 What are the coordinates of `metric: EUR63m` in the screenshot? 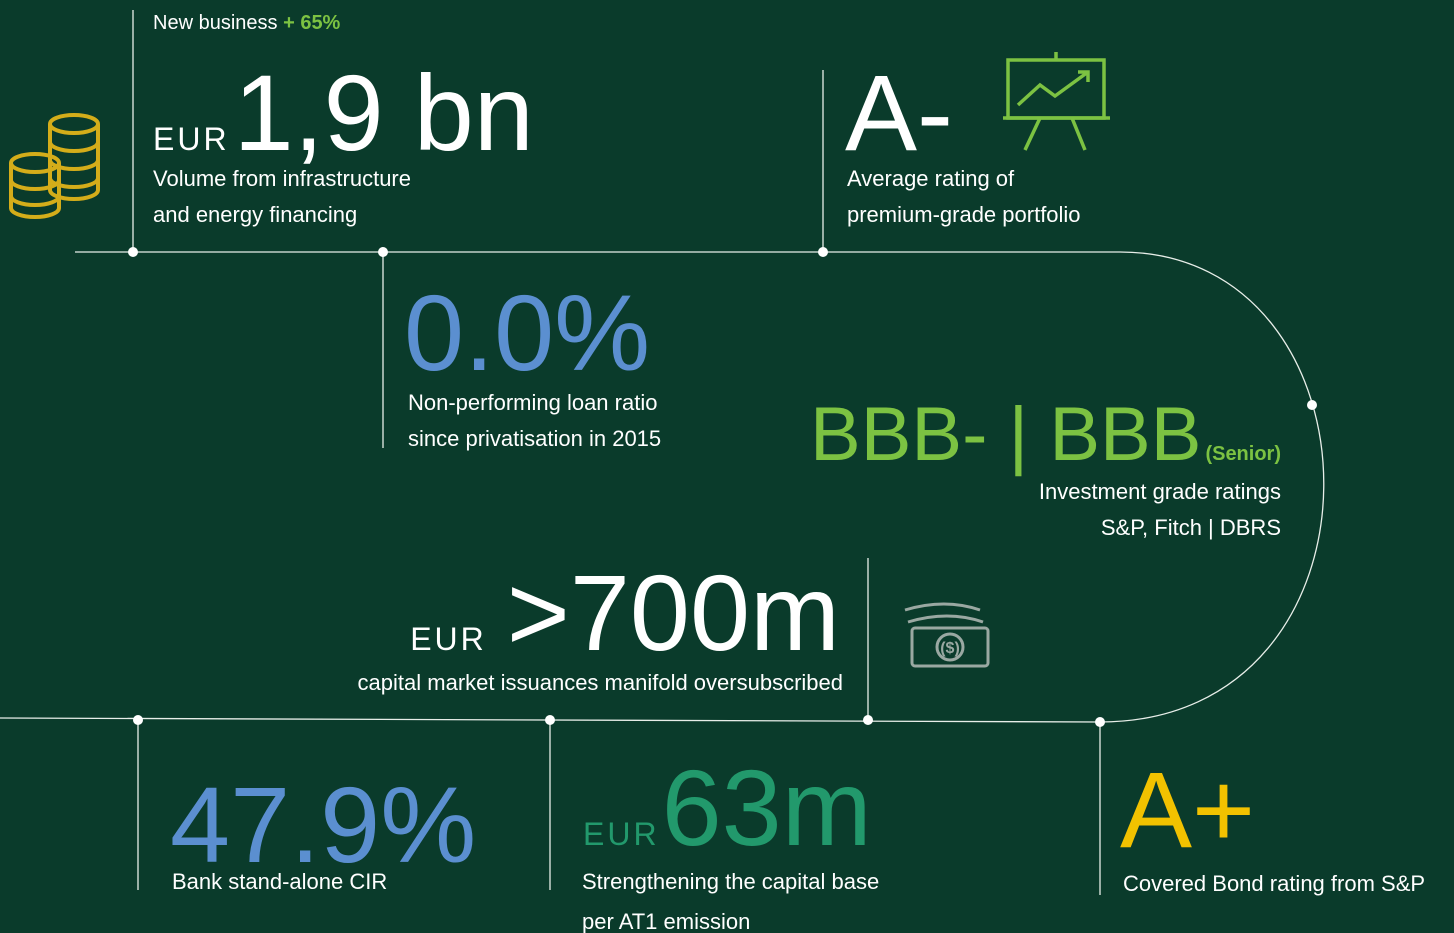 It's located at (727, 807).